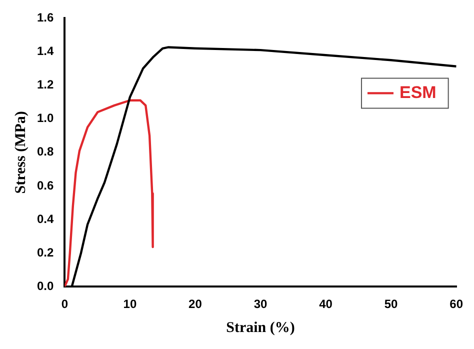  I want to click on x-tick-label: 10, so click(130, 304).